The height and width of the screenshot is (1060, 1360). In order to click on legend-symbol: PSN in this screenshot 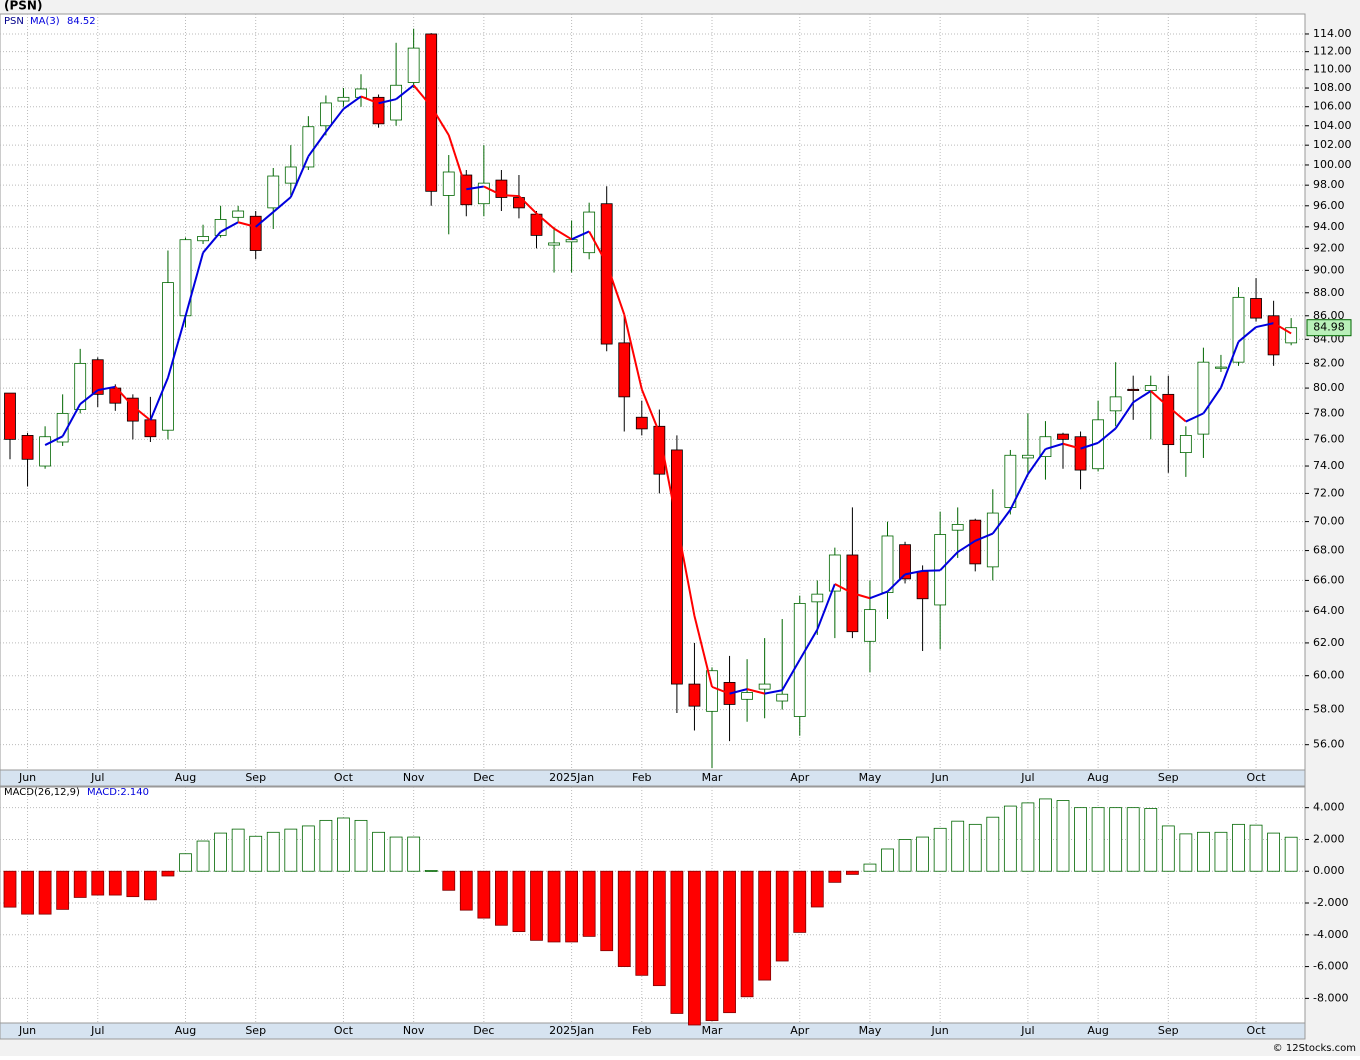, I will do `click(14, 21)`.